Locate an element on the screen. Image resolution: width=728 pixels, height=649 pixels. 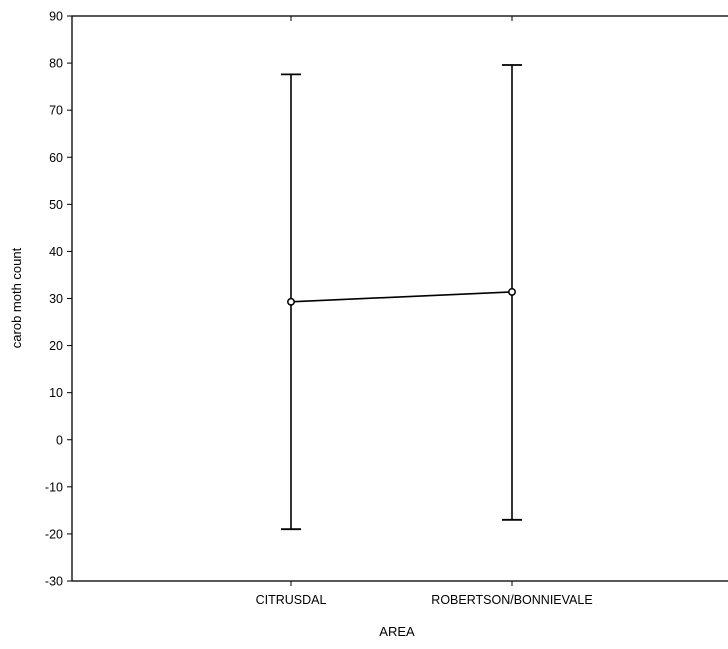
y-tick-label: 50 is located at coordinates (56, 205).